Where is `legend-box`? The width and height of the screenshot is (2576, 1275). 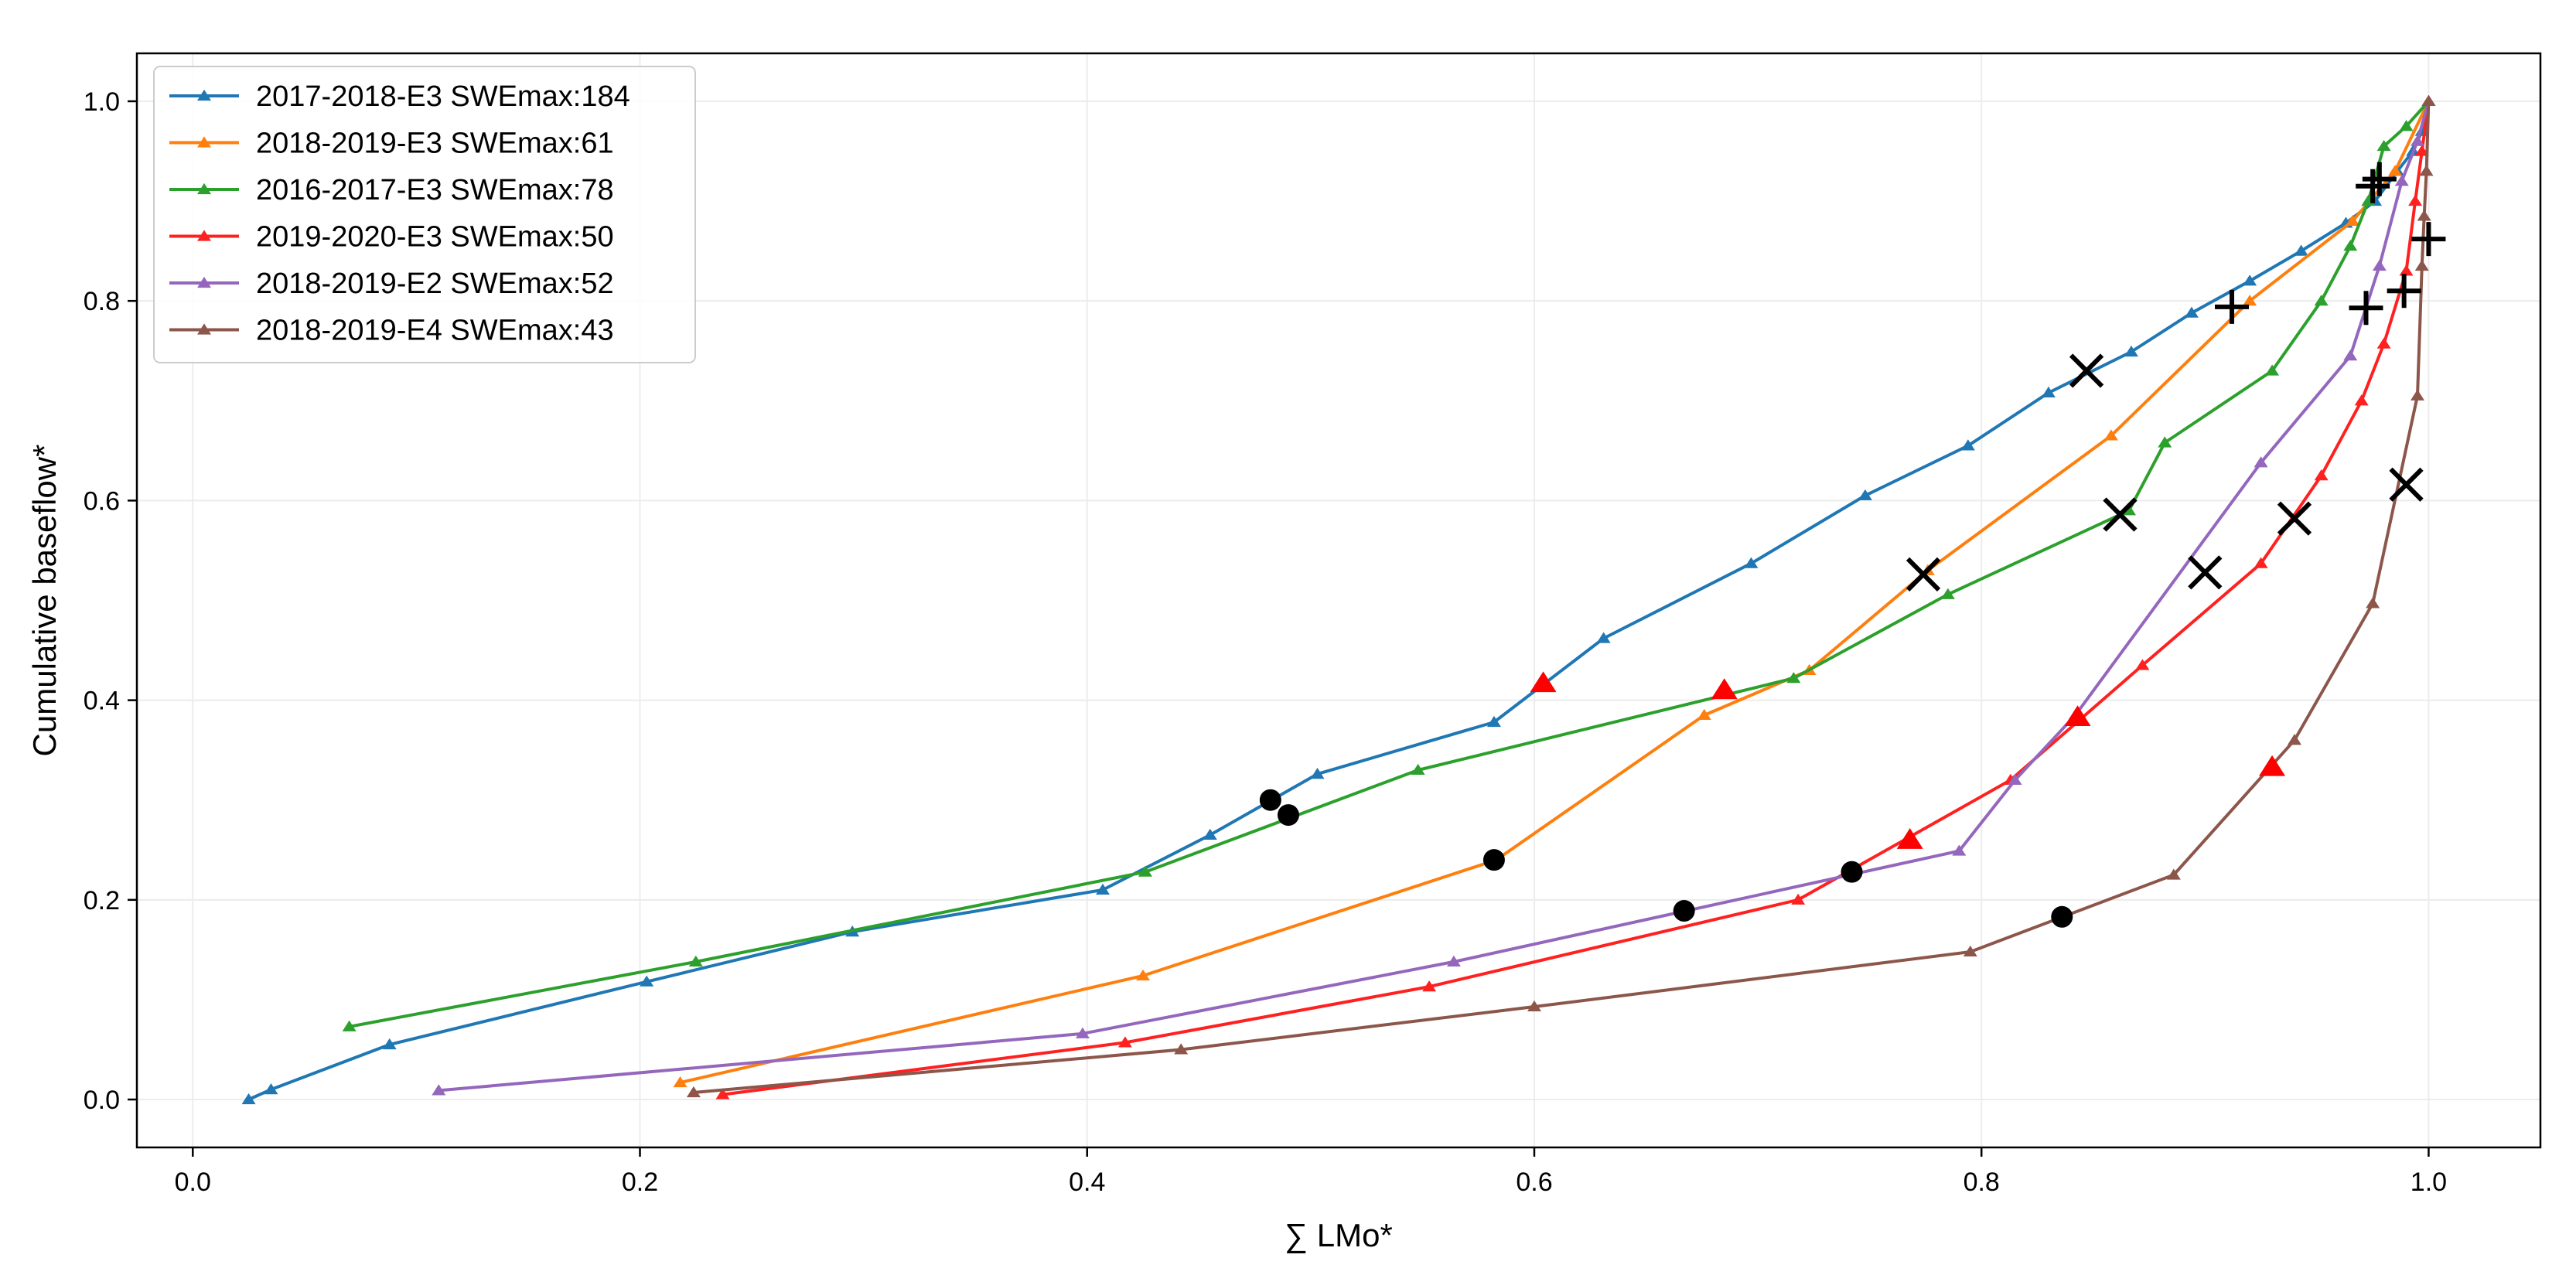 legend-box is located at coordinates (425, 214).